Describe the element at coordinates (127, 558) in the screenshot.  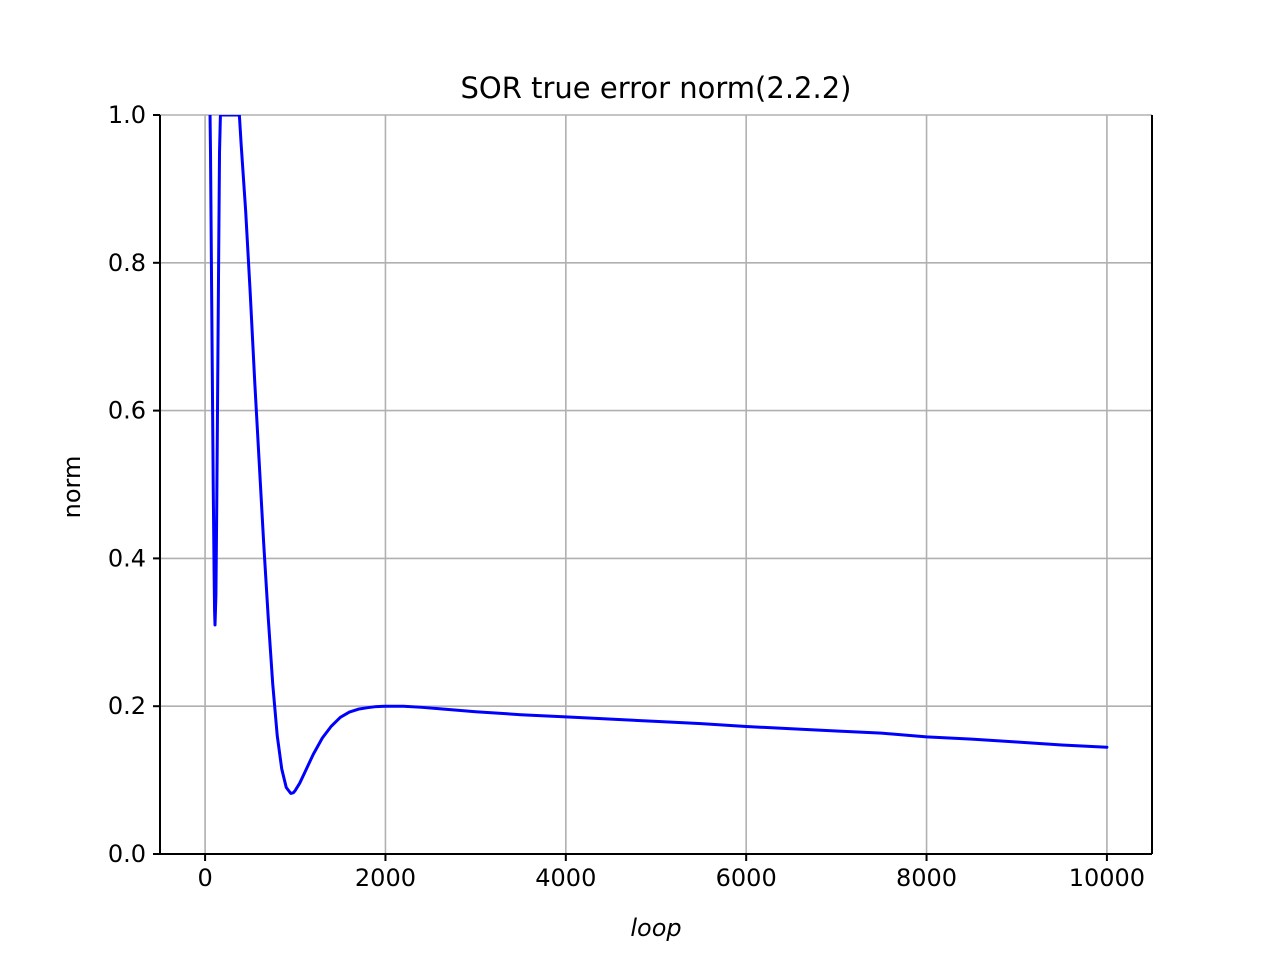
I see `y-tick-label: 0.4` at that location.